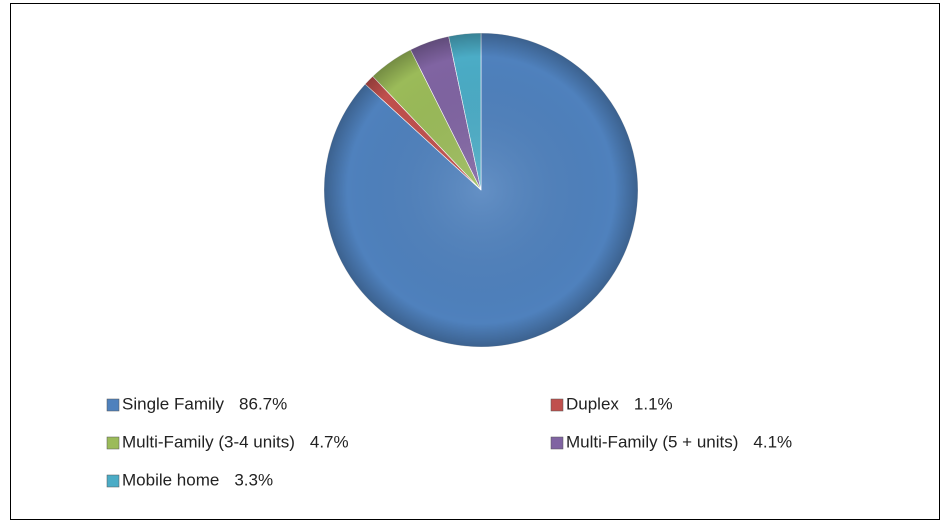 Image resolution: width=942 pixels, height=523 pixels. What do you see at coordinates (263, 403) in the screenshot?
I see `legend-value: 86.7%` at bounding box center [263, 403].